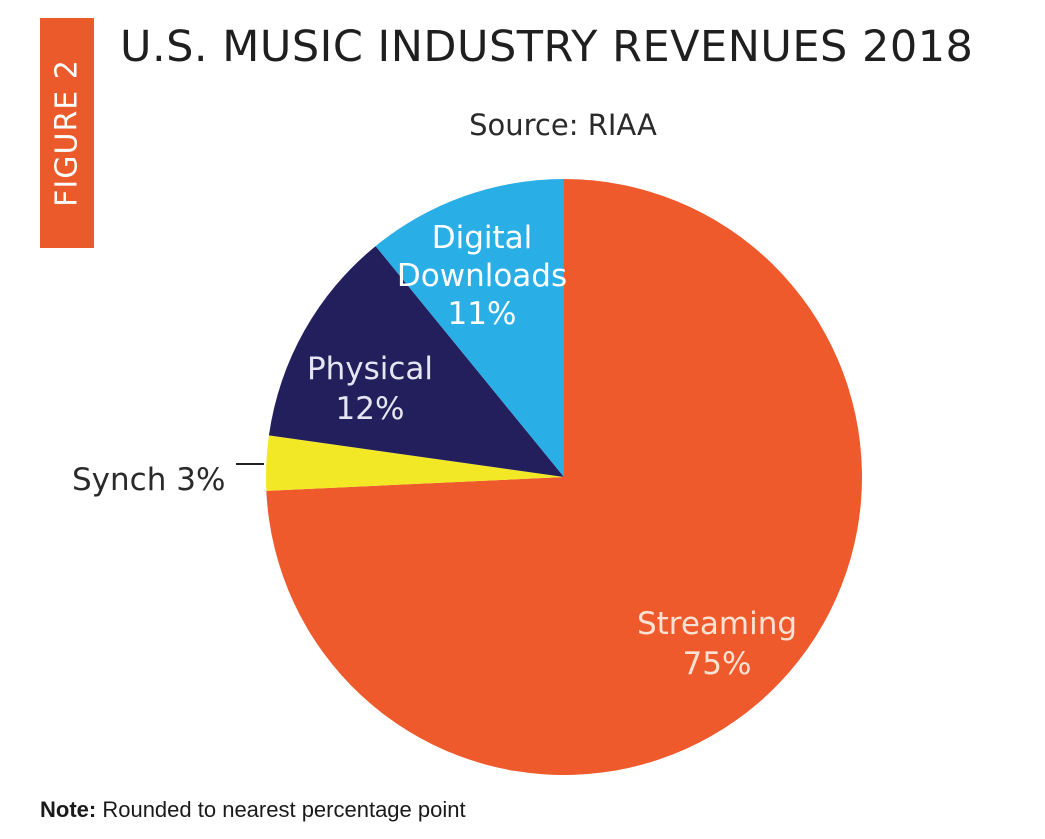 The height and width of the screenshot is (839, 1045). Describe the element at coordinates (148, 480) in the screenshot. I see `slice-label-synch: Synch 3%` at that location.